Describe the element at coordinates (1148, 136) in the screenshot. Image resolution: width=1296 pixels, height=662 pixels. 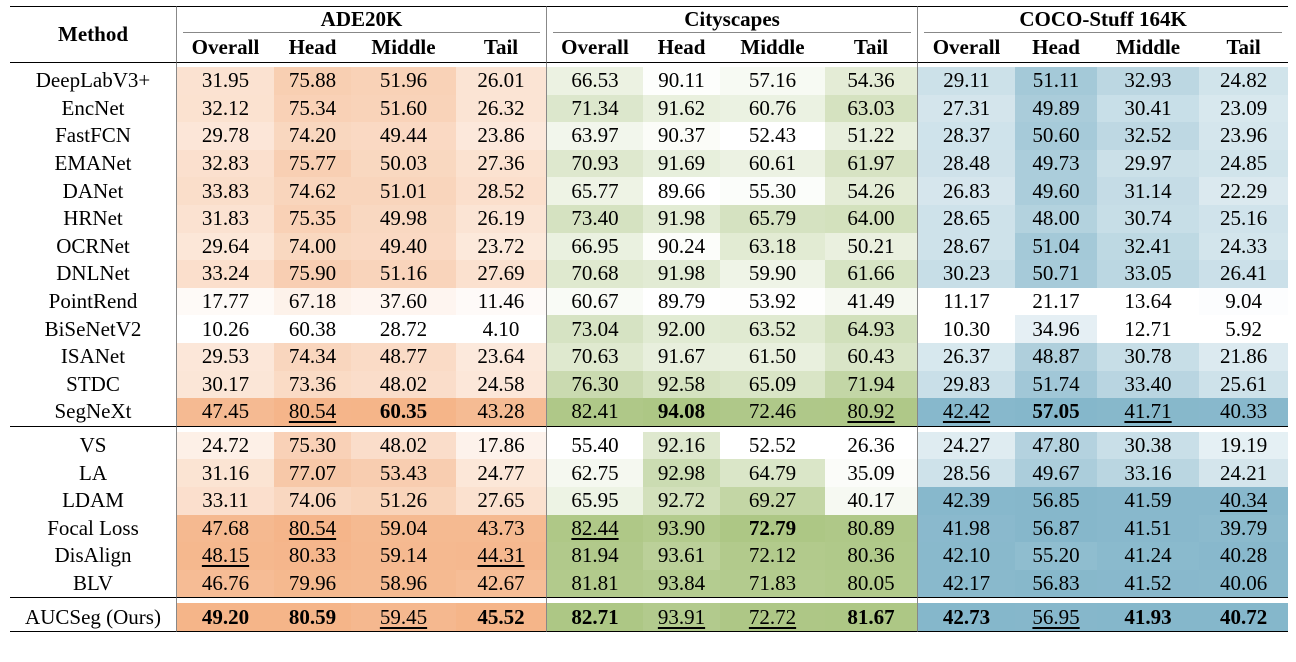
I see `metric-cell: 32.52` at that location.